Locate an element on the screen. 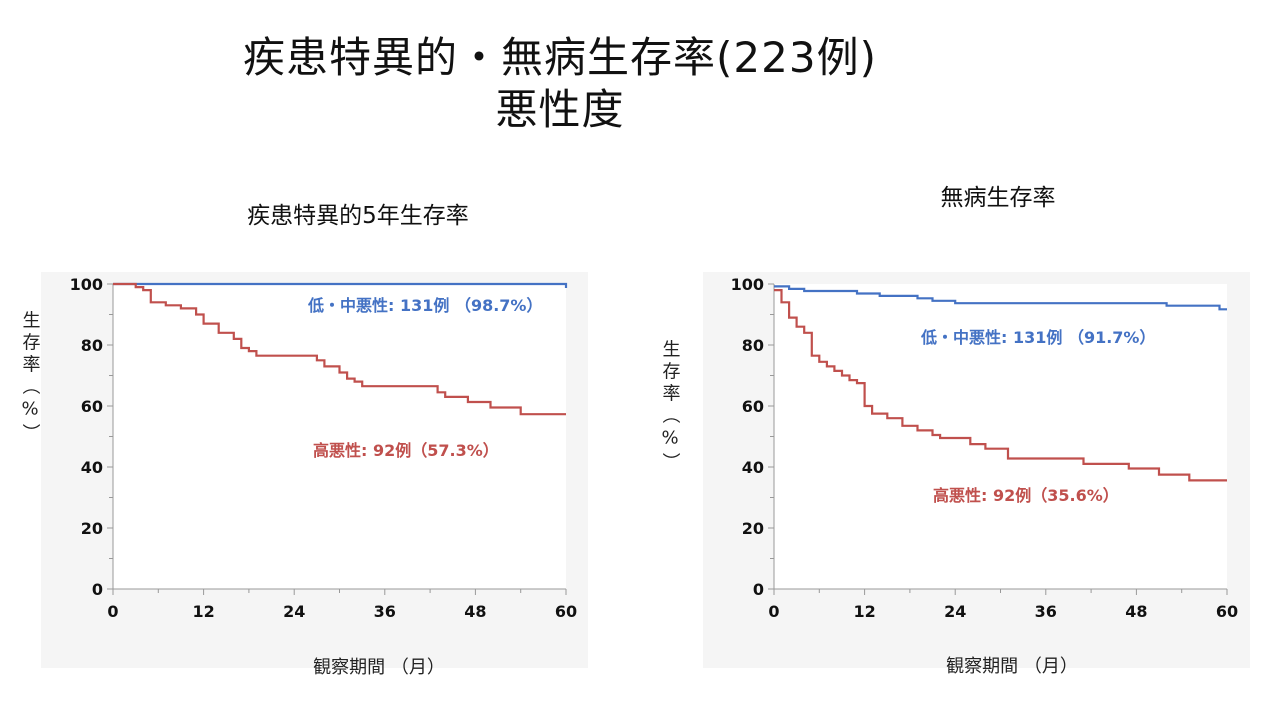 The width and height of the screenshot is (1280, 720). series-label-low-mid: 低・中悪性: 131例 （98.7%） is located at coordinates (424, 305).